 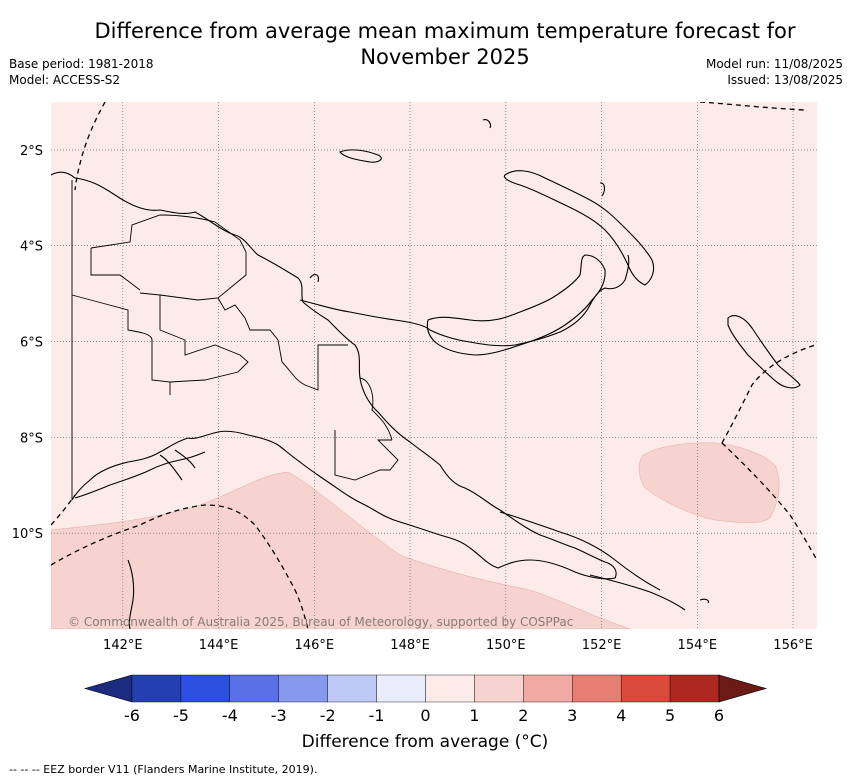 What do you see at coordinates (180, 566) in the screenshot?
I see `eez-border-torres` at bounding box center [180, 566].